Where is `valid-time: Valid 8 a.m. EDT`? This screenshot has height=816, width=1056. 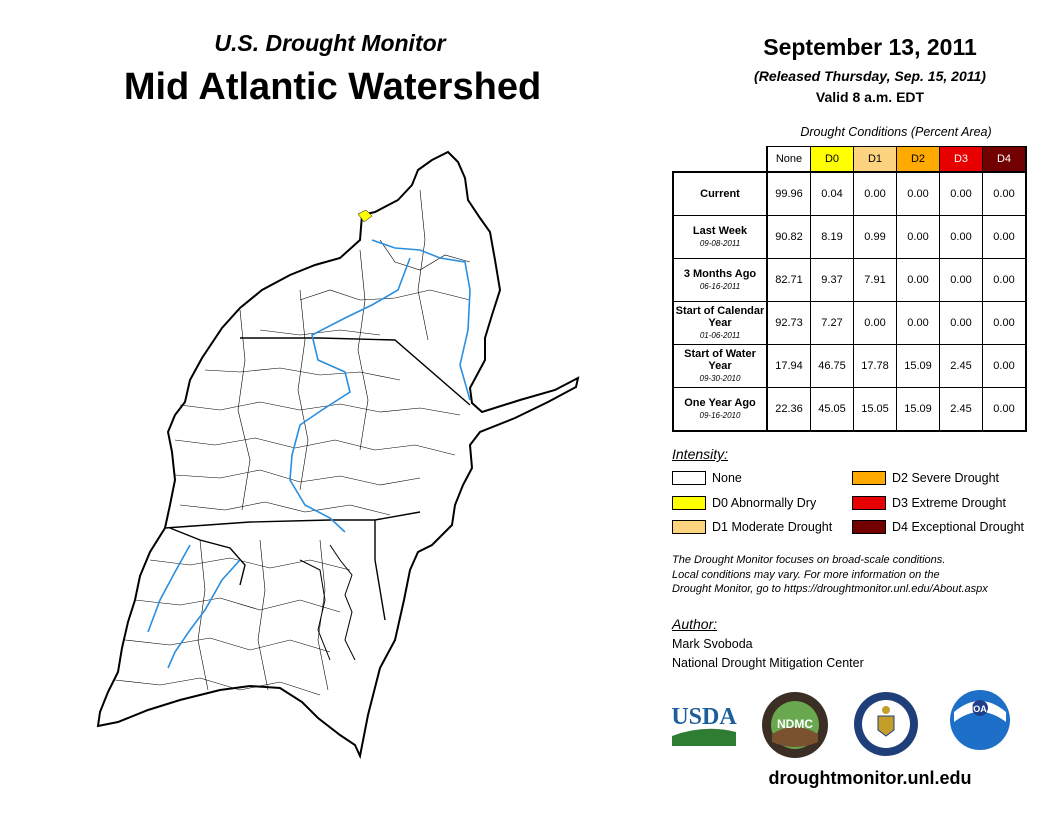 valid-time: Valid 8 a.m. EDT is located at coordinates (870, 97).